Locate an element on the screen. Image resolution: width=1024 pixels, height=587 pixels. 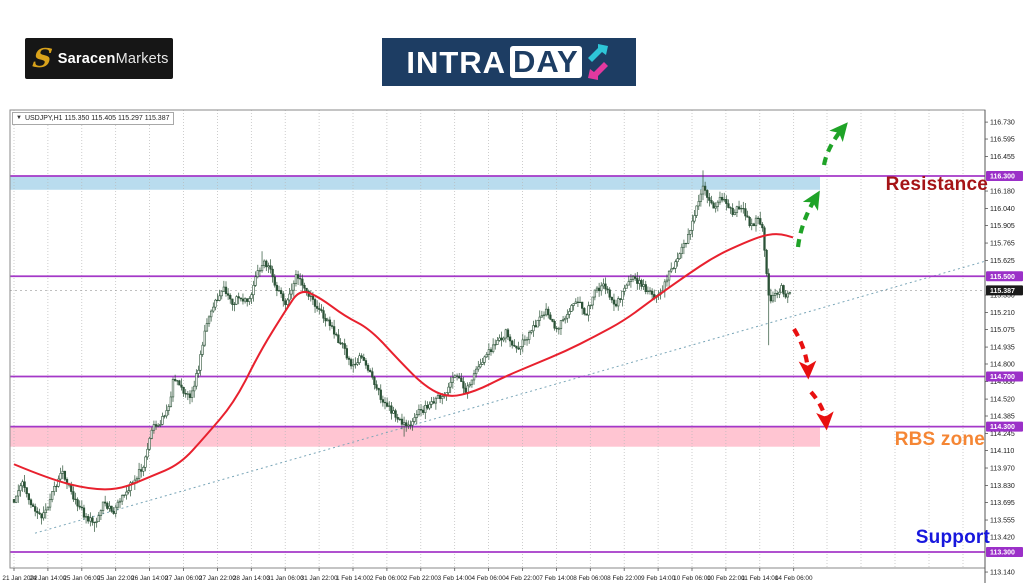
price-tick-label: 113.420 is located at coordinates (1002, 537).